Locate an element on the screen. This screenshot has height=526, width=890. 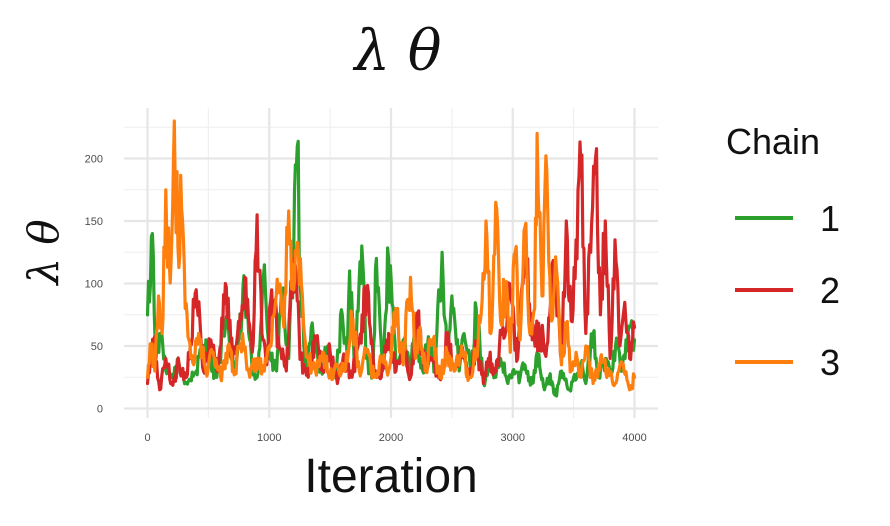
y-tick-label: 0 is located at coordinates (100, 410).